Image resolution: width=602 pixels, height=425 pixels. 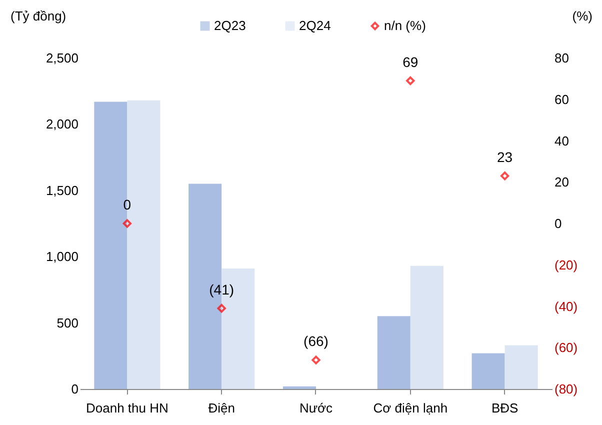 I want to click on y-axis-title: (Tỷ đồng), so click(x=38, y=16).